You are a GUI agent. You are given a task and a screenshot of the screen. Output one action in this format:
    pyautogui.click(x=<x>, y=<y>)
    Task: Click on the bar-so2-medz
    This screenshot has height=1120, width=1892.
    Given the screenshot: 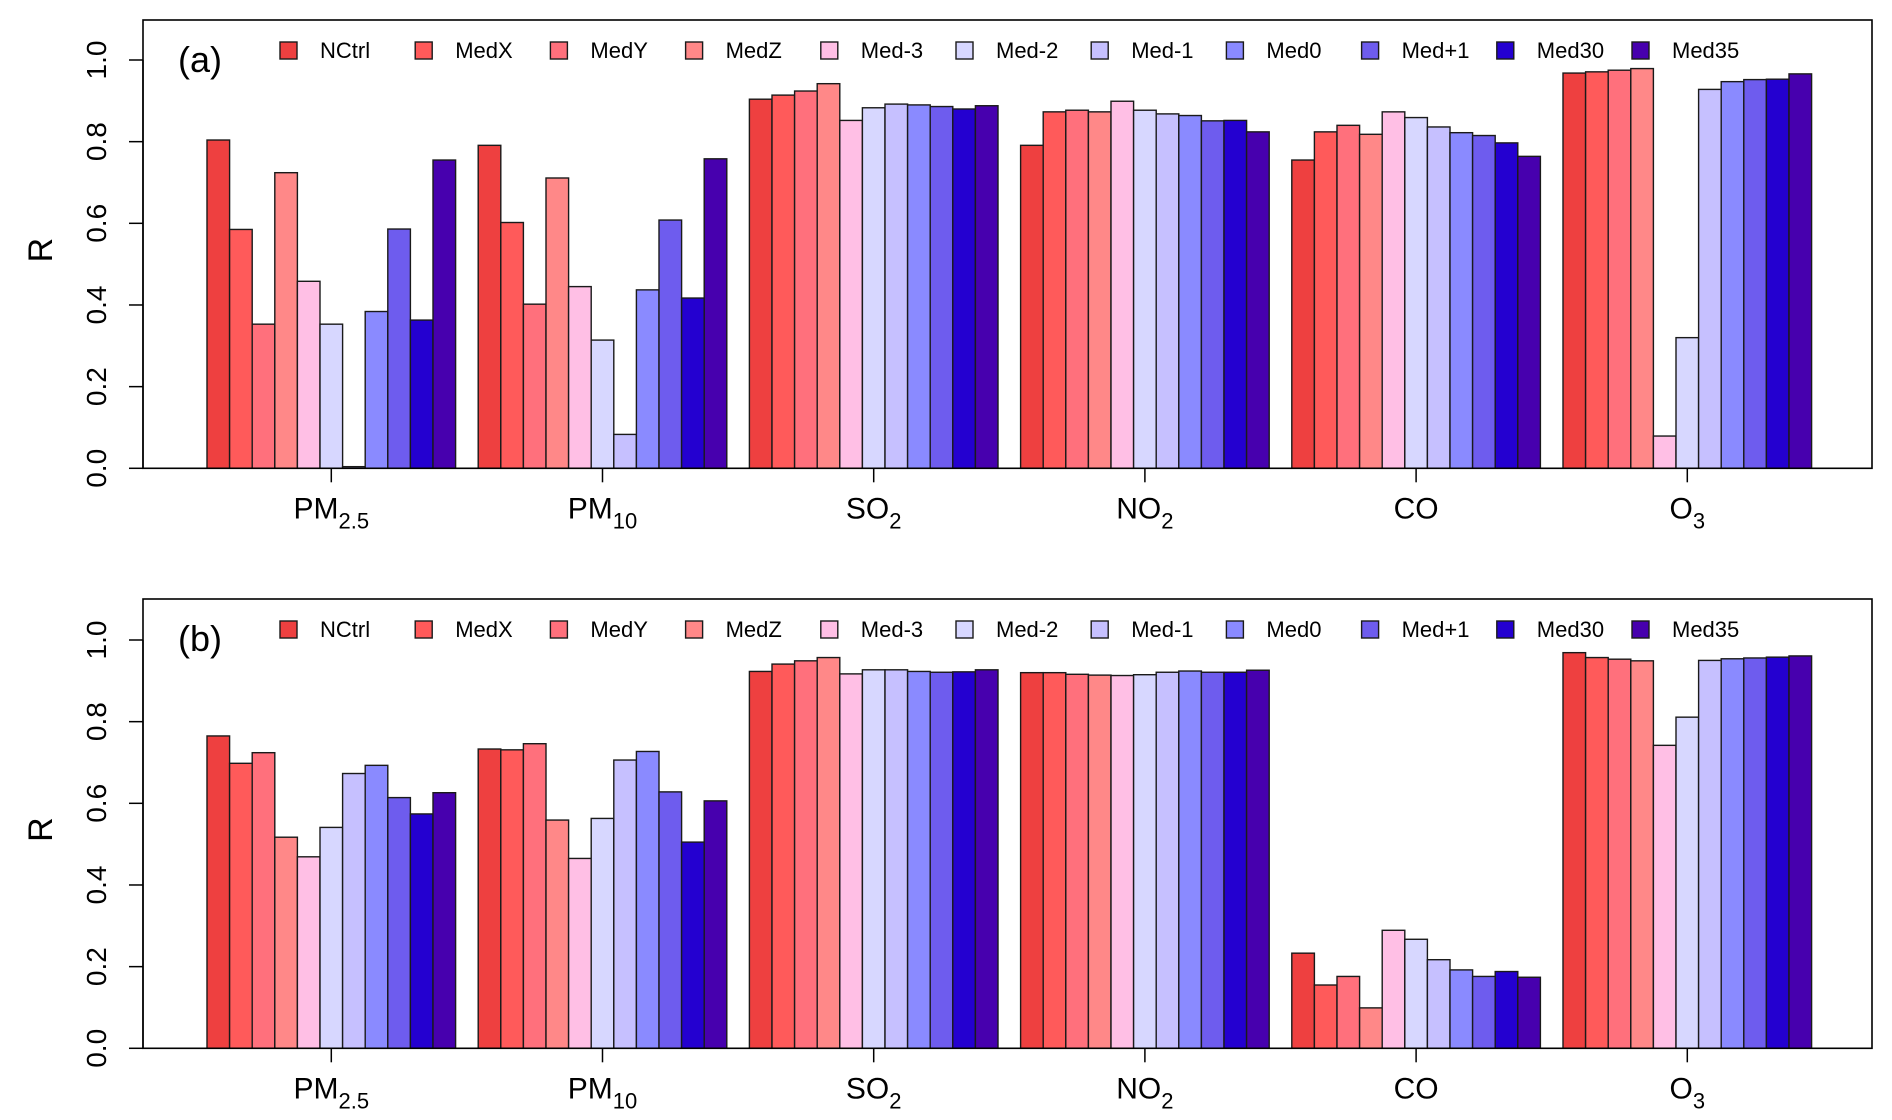 What is the action you would take?
    pyautogui.click(x=828, y=275)
    